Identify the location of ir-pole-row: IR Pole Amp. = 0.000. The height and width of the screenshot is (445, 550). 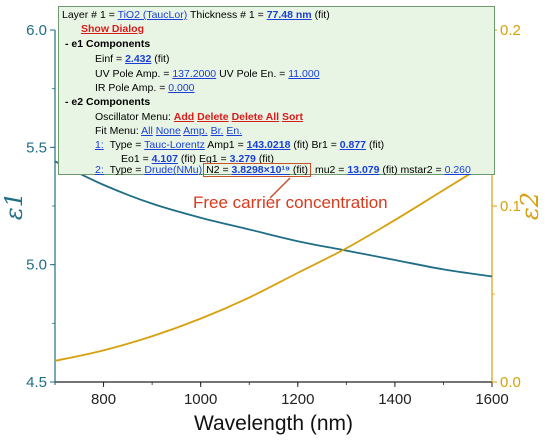
(145, 88).